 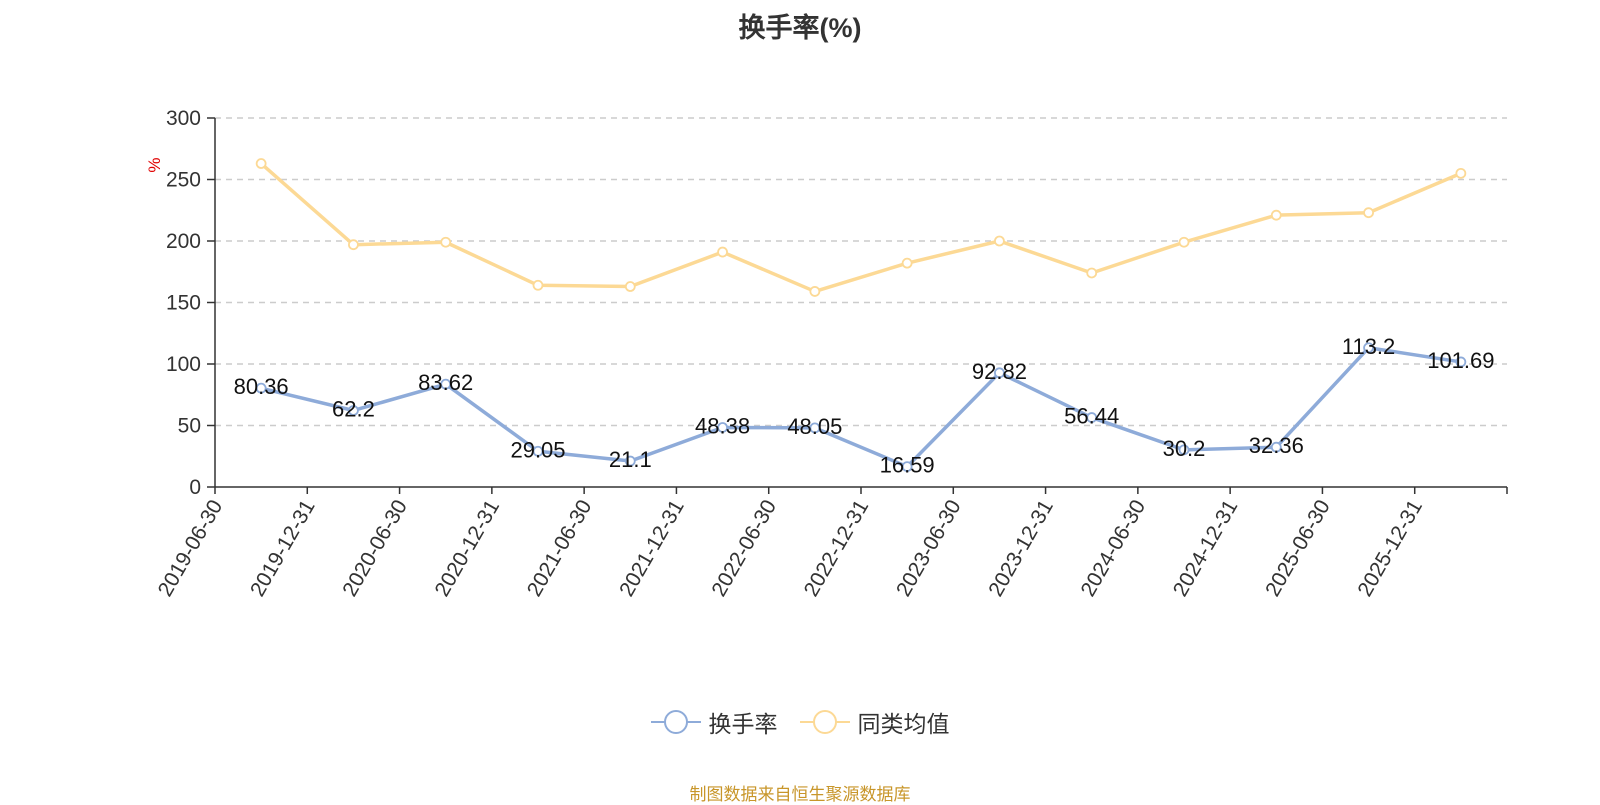 I want to click on data-label: 29.05, so click(x=537, y=449).